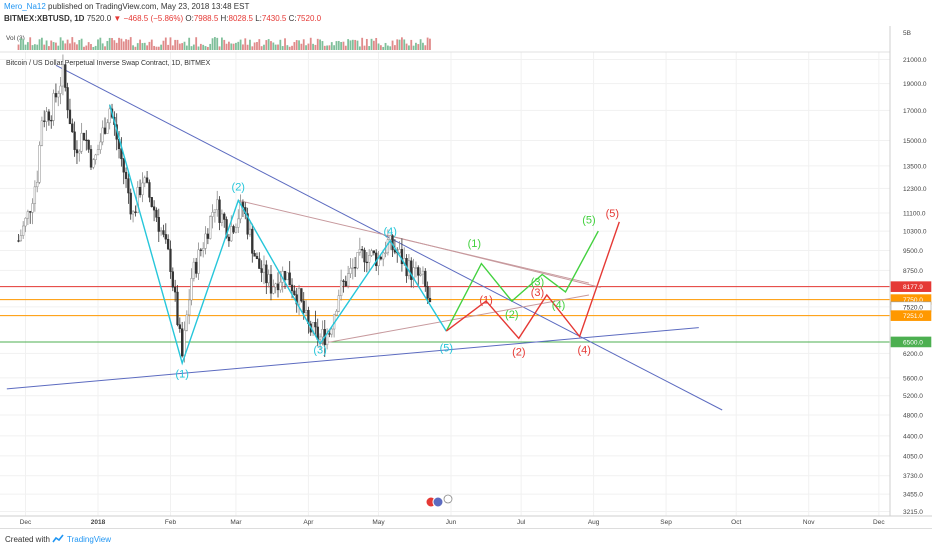 The image size is (932, 551). What do you see at coordinates (532, 280) in the screenshot?
I see `wave-path` at bounding box center [532, 280].